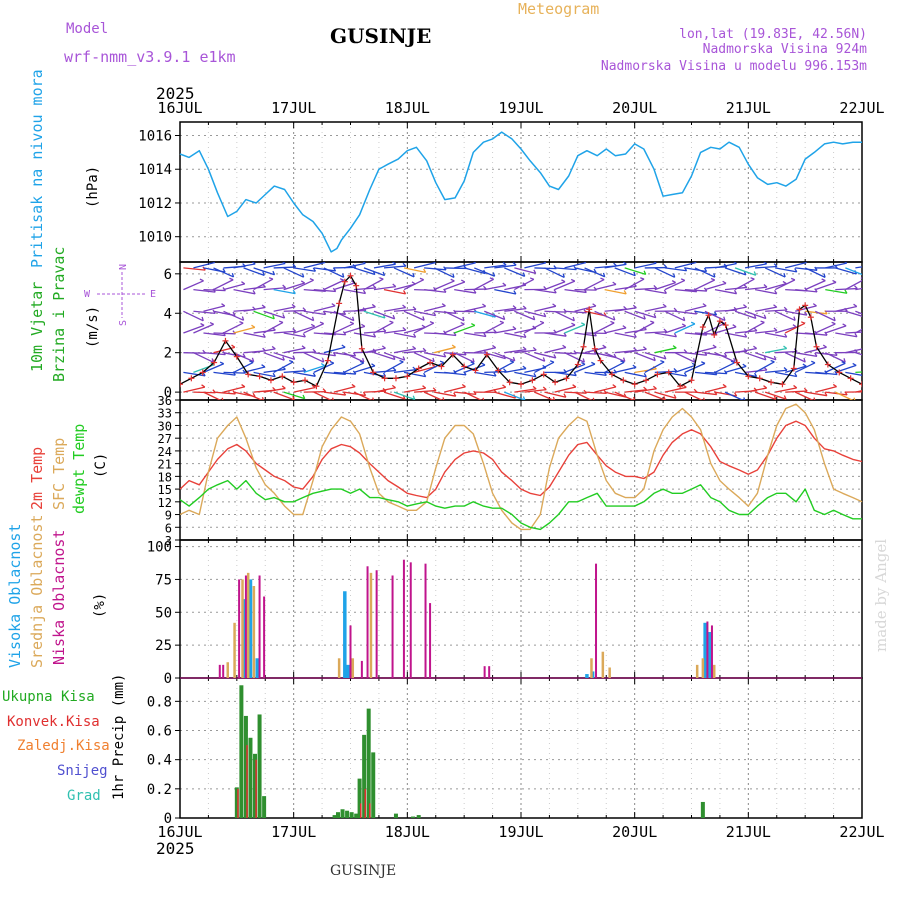  I want to click on elevation-label: Nadmorska Visina 924m, so click(785, 49).